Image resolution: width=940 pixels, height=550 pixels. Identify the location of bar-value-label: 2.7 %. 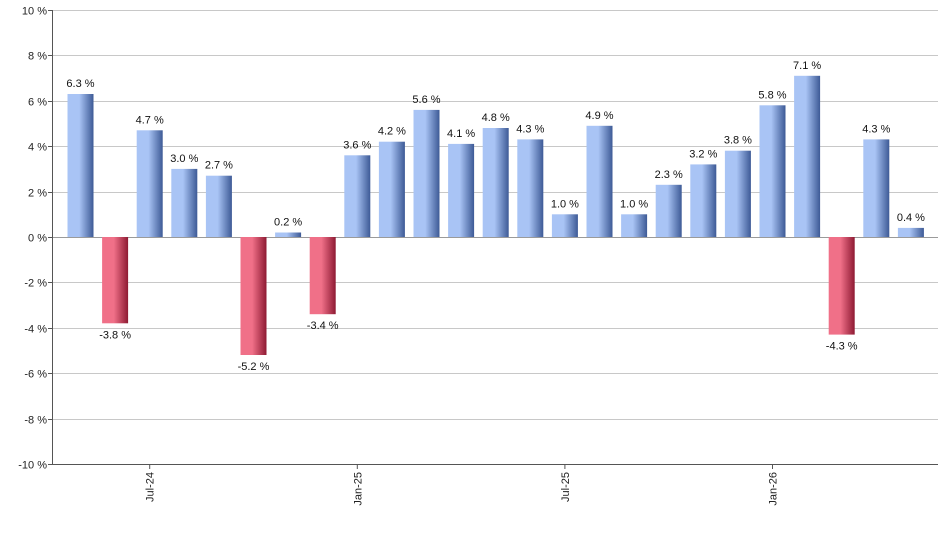
(219, 166).